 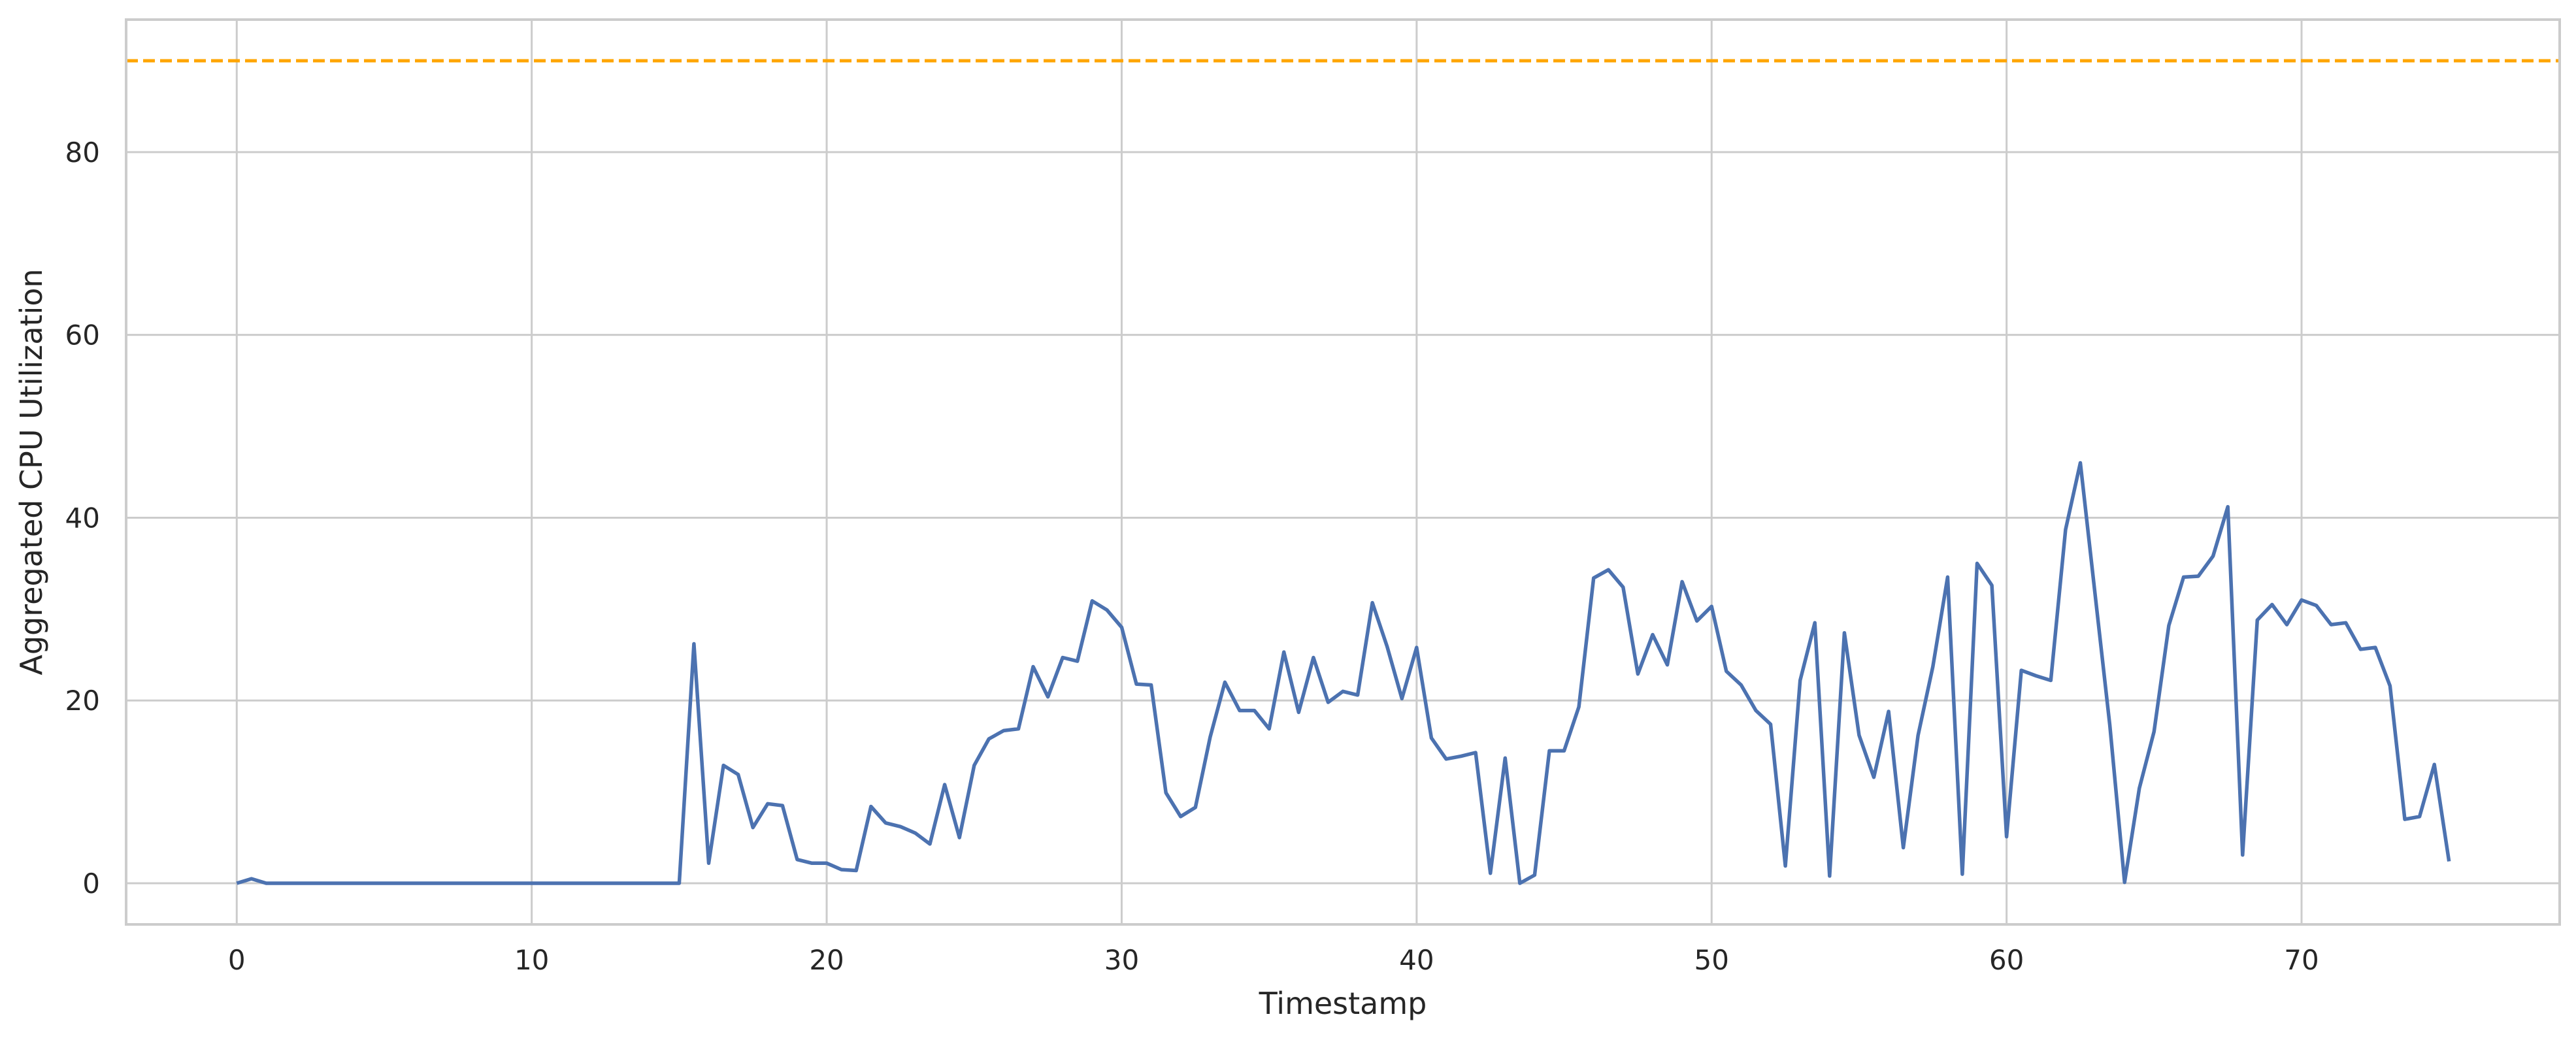 I want to click on y-tick-label: 60, so click(x=82, y=335).